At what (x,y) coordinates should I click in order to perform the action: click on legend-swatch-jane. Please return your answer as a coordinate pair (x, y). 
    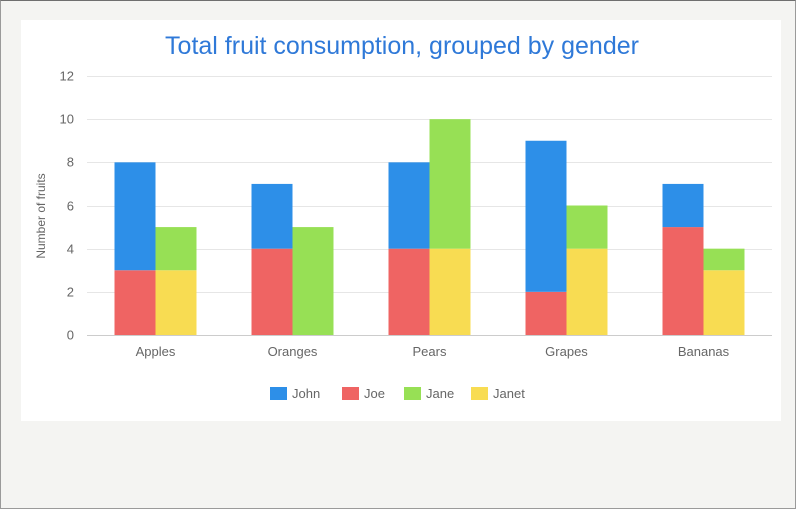
    Looking at the image, I should click on (412, 393).